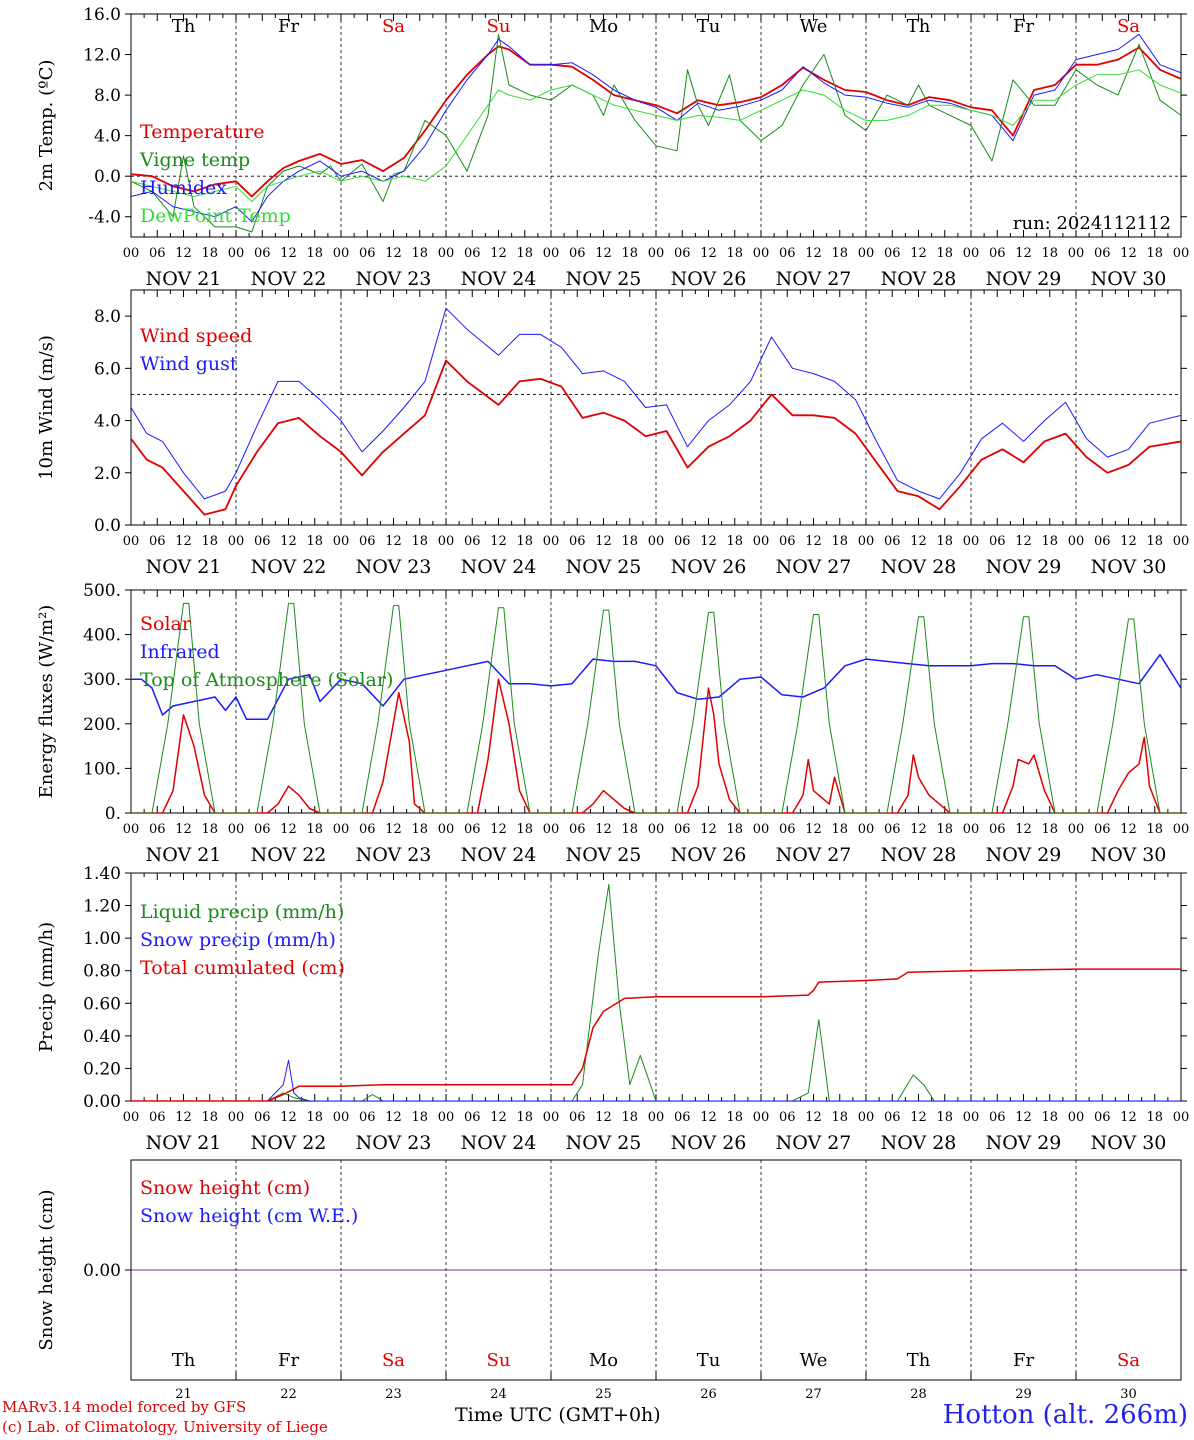 The height and width of the screenshot is (1440, 1194). What do you see at coordinates (46, 987) in the screenshot?
I see `y-axis-label: Precip (mm/h)` at bounding box center [46, 987].